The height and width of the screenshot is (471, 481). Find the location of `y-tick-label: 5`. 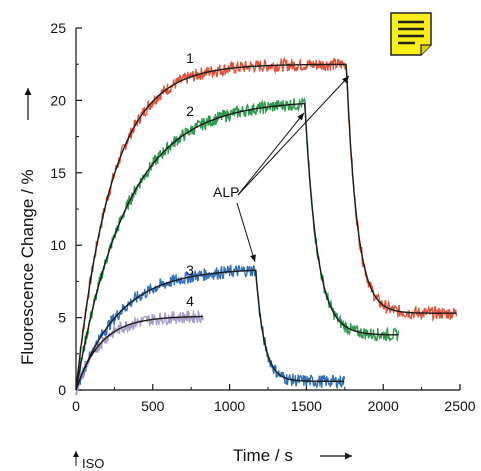

y-tick-label: 5 is located at coordinates (62, 318).